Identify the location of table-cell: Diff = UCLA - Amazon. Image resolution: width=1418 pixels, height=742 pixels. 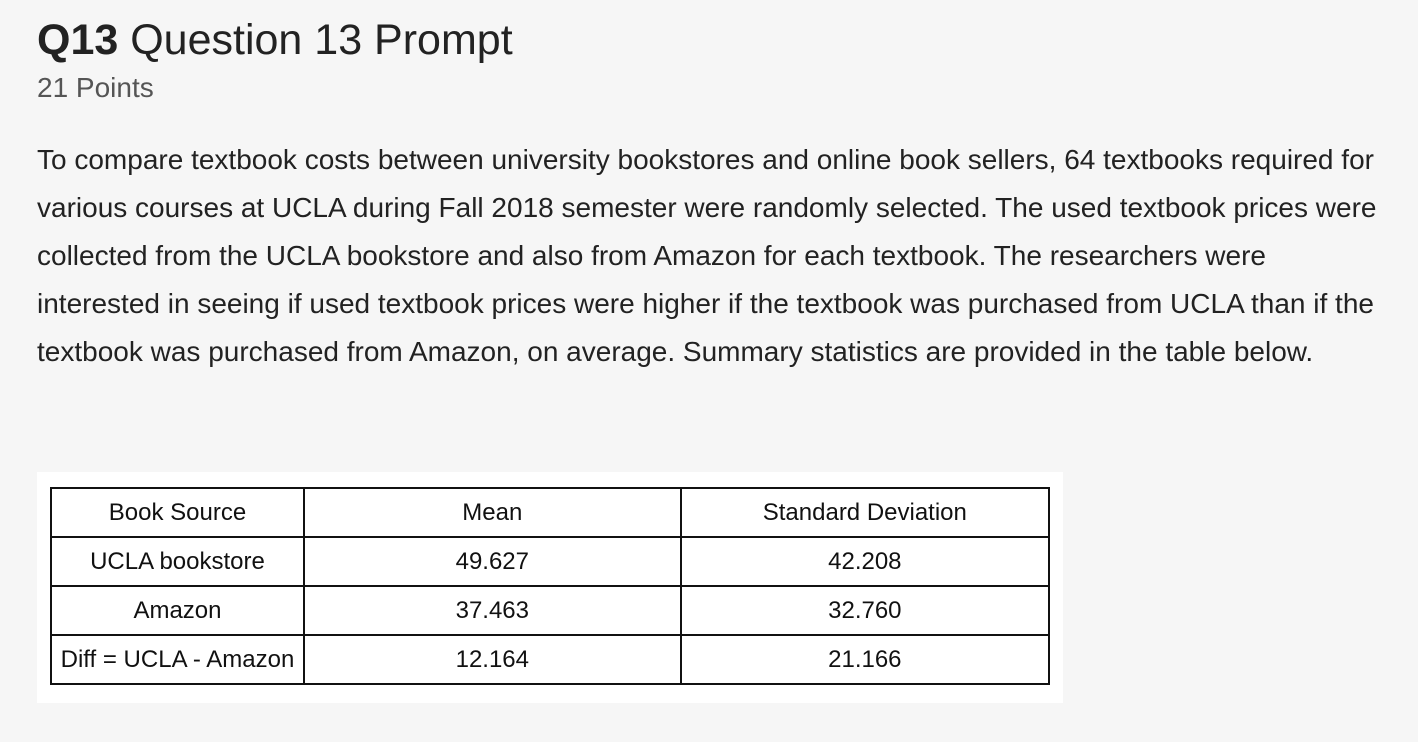
(177, 659).